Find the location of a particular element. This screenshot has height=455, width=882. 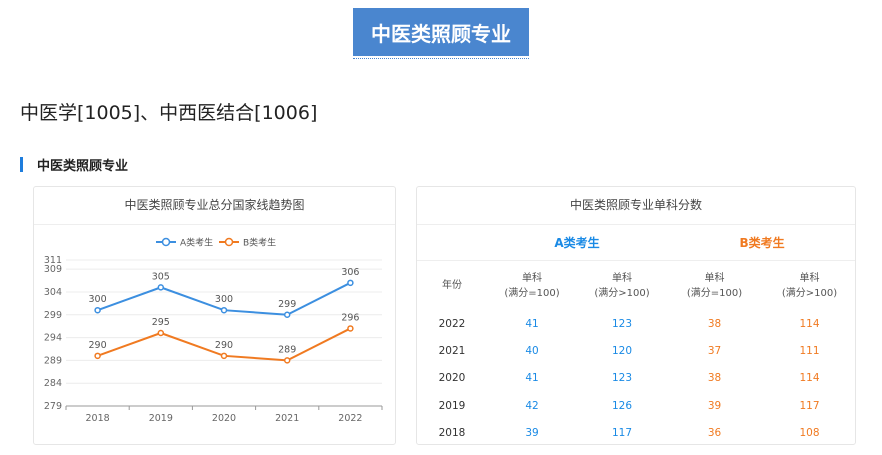

column-header-label: 年份 is located at coordinates (452, 285).